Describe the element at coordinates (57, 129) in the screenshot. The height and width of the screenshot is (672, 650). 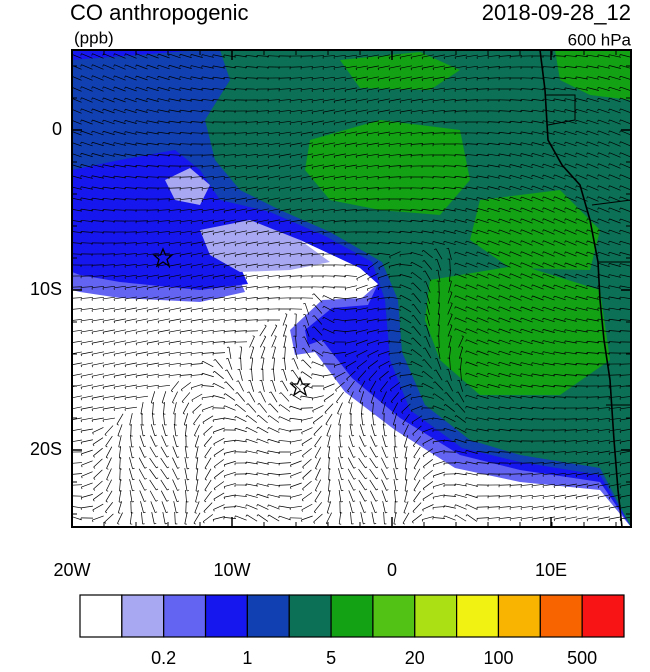
I see `y-label: 0` at that location.